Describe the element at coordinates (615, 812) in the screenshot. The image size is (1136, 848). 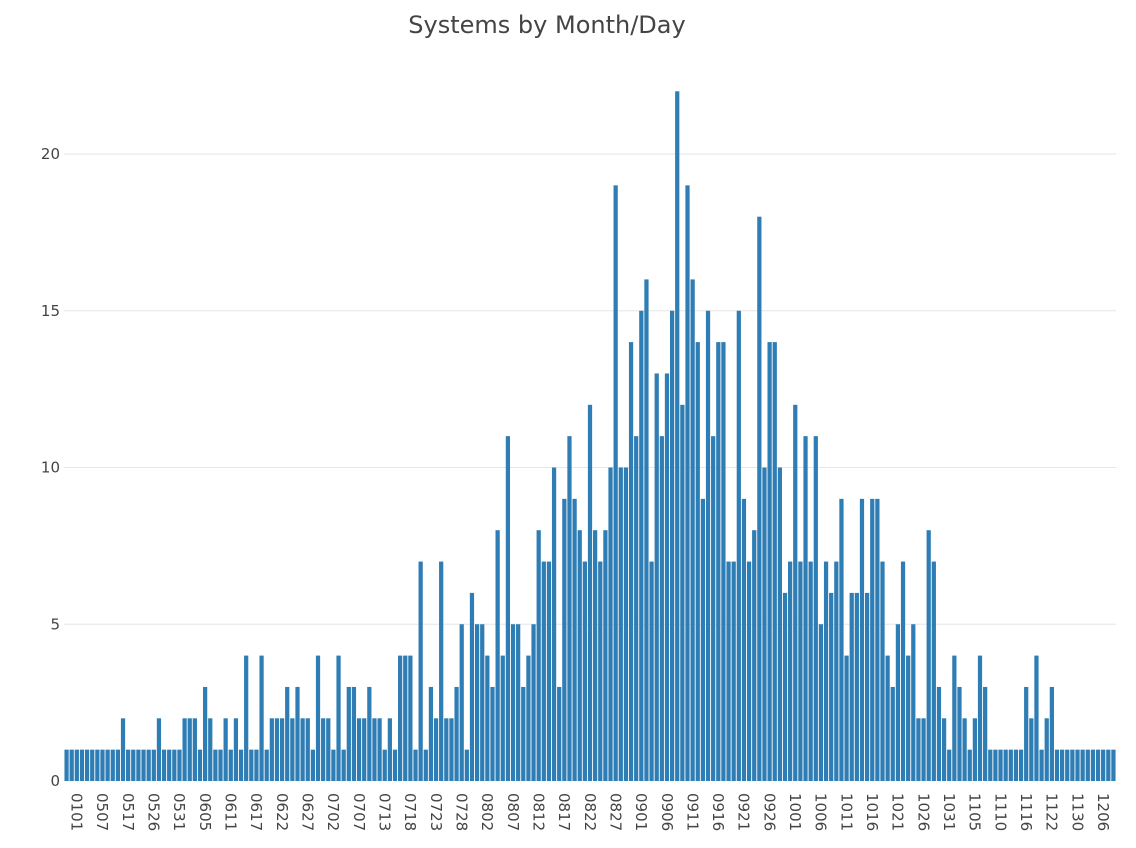
I see `x-tick-label: 0827` at that location.